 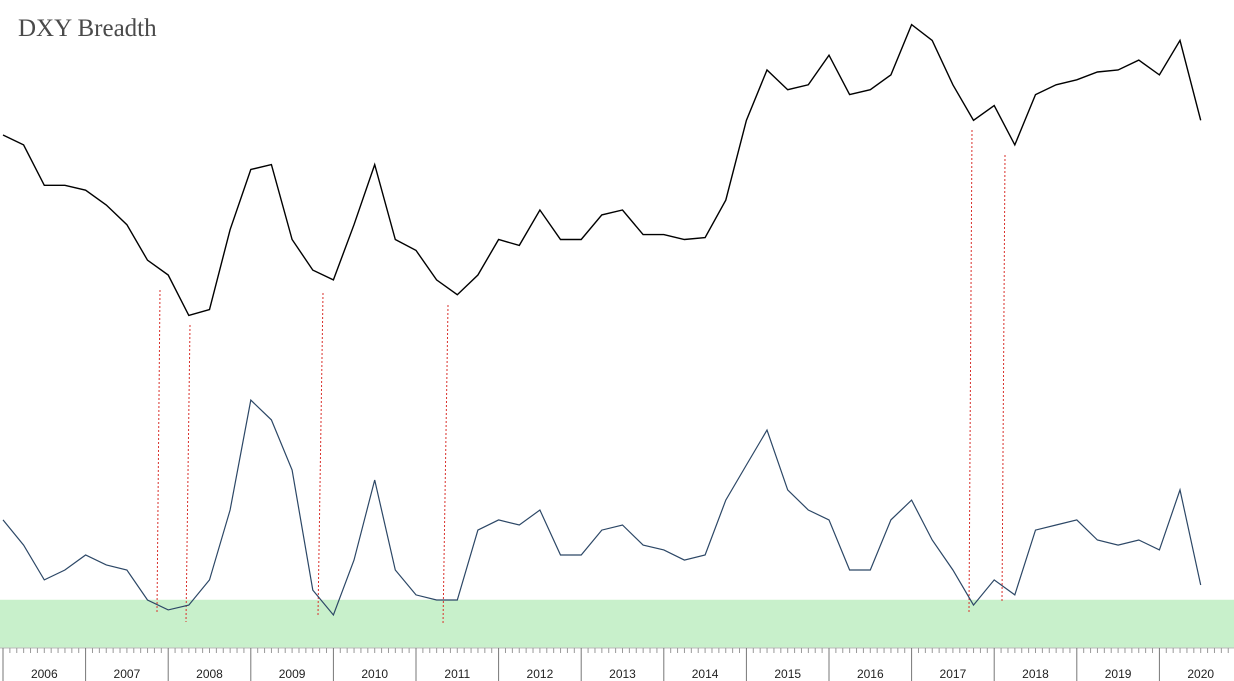 What do you see at coordinates (457, 674) in the screenshot?
I see `x-tick-label: 2011` at bounding box center [457, 674].